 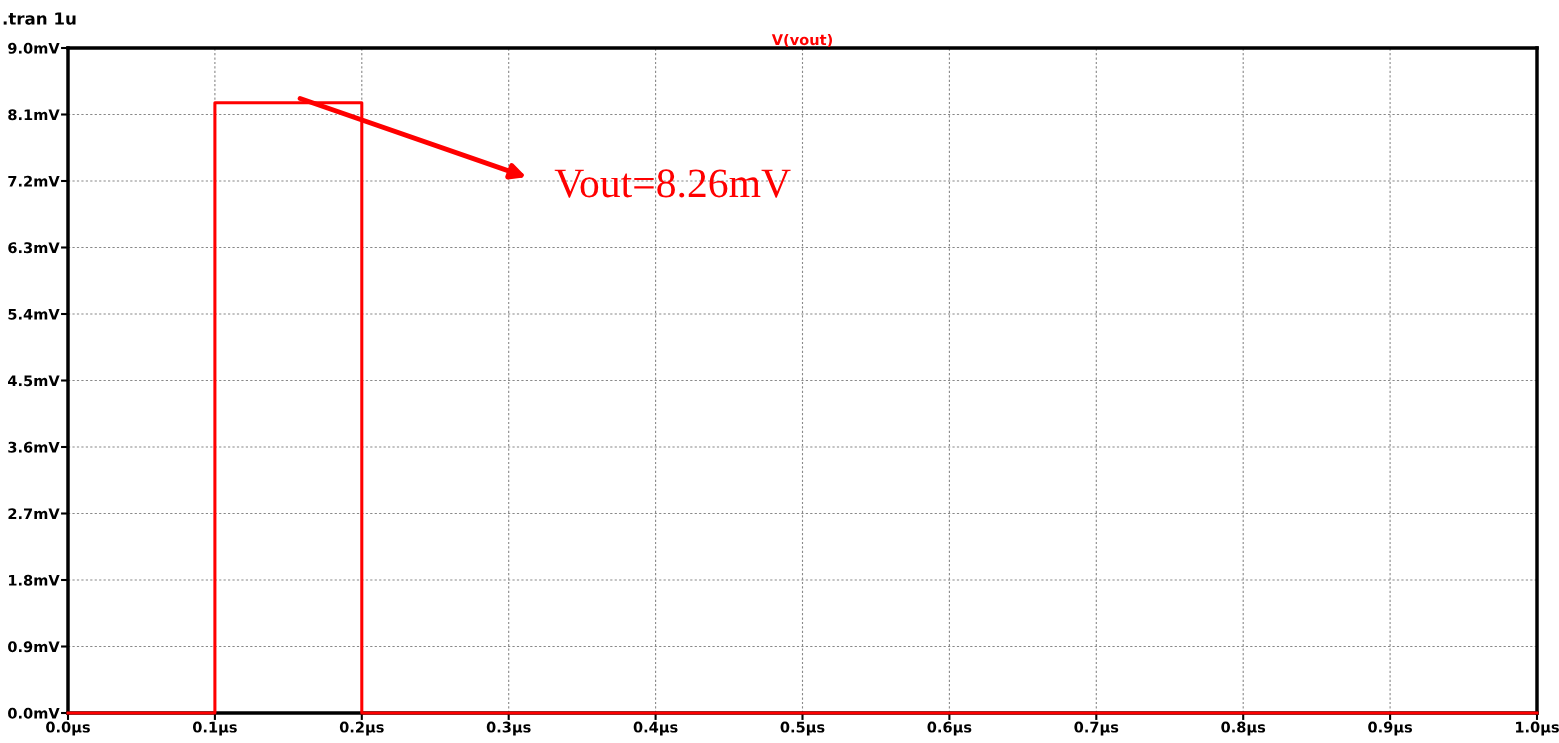 I want to click on x-tick-label: 0.7µs, so click(x=1096, y=728).